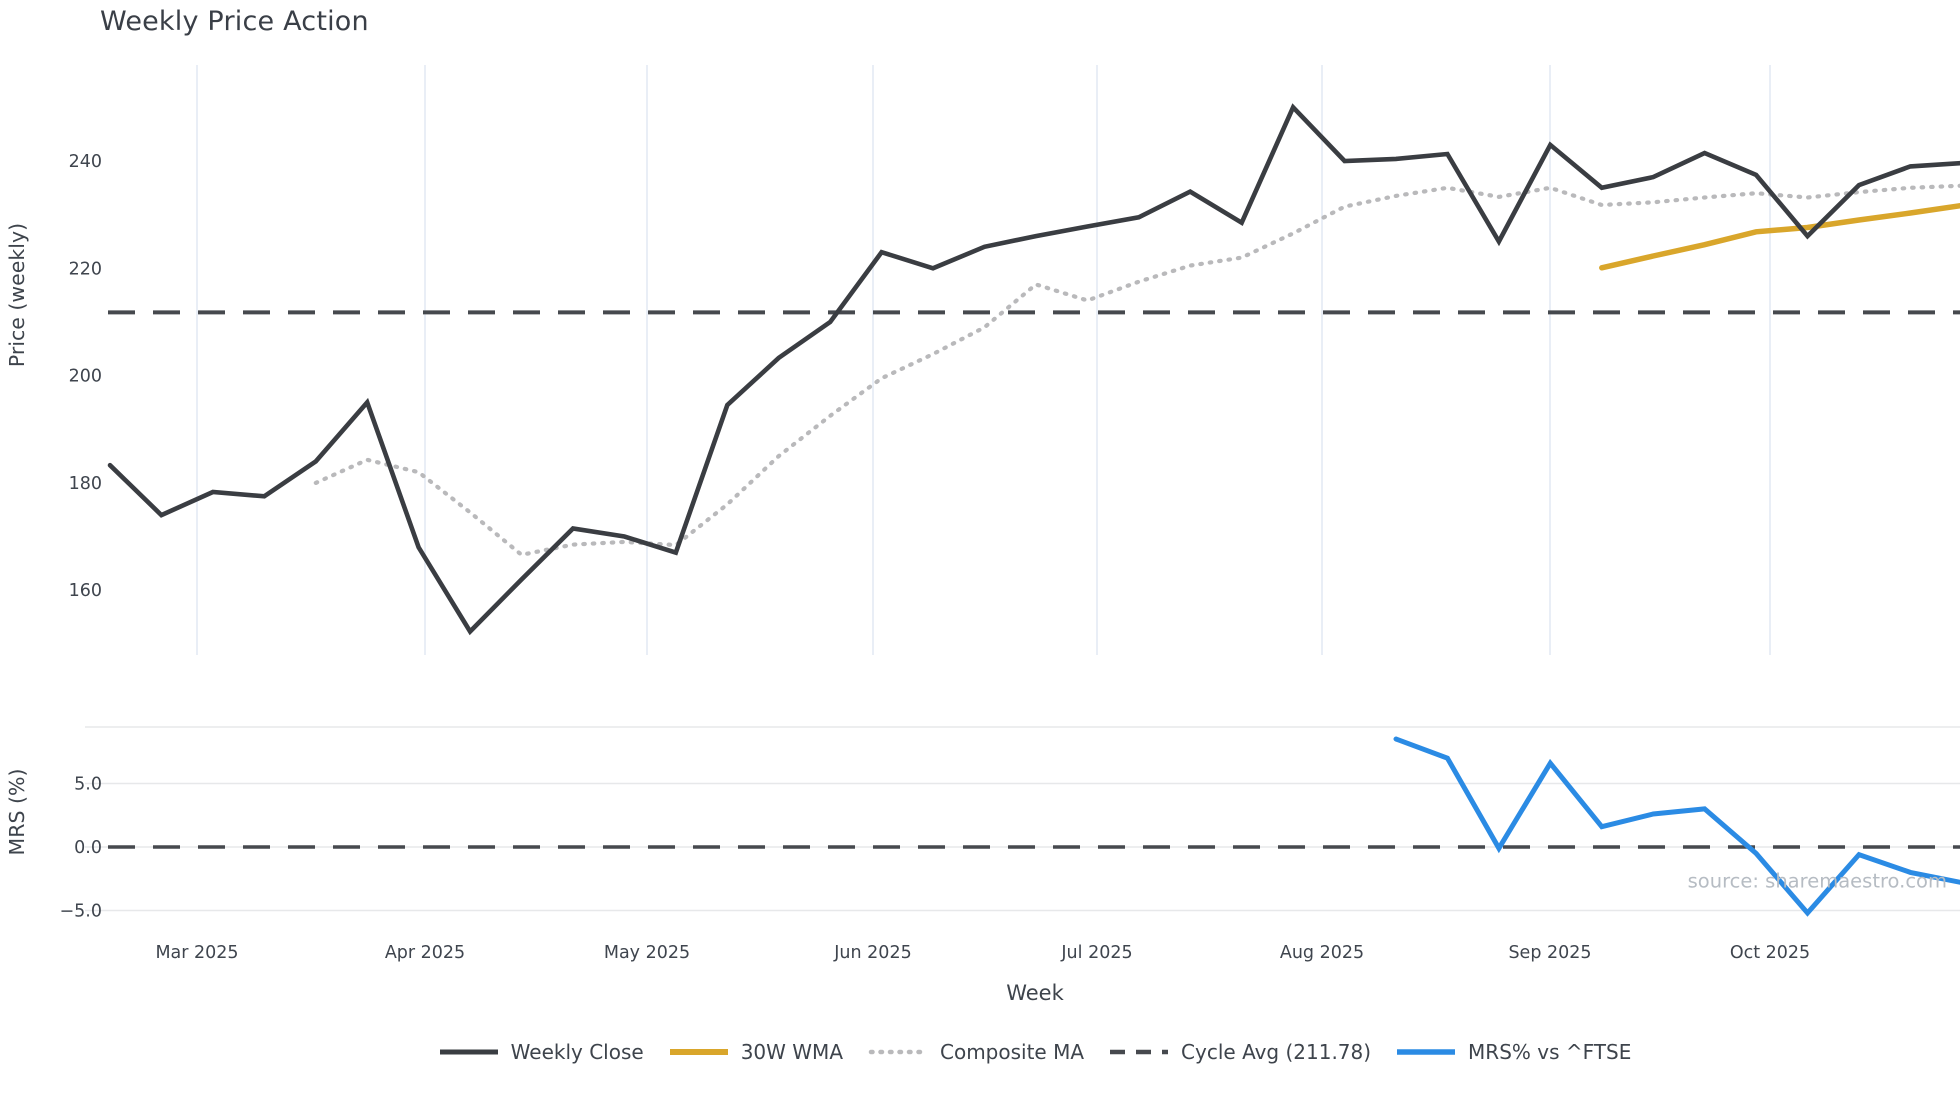 The width and height of the screenshot is (1960, 1102). Describe the element at coordinates (1139, 1052) in the screenshot. I see `cycle-avg-swatch-icon` at that location.